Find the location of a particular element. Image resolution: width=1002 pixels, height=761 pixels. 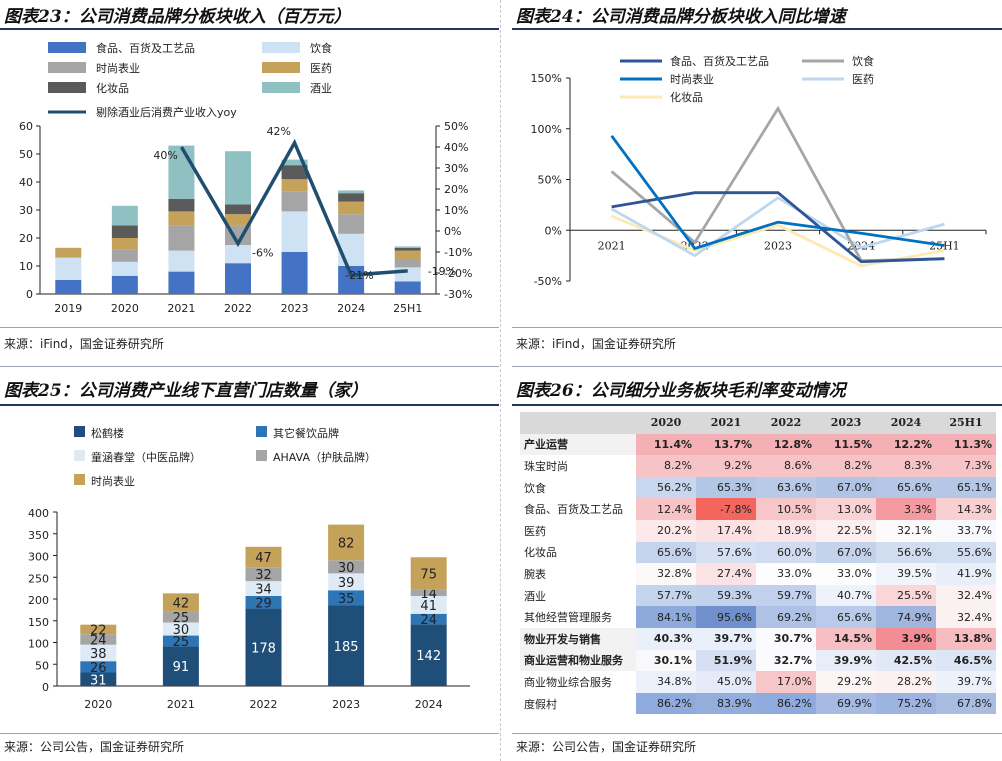

table-cell: 17.4% is located at coordinates (726, 530).